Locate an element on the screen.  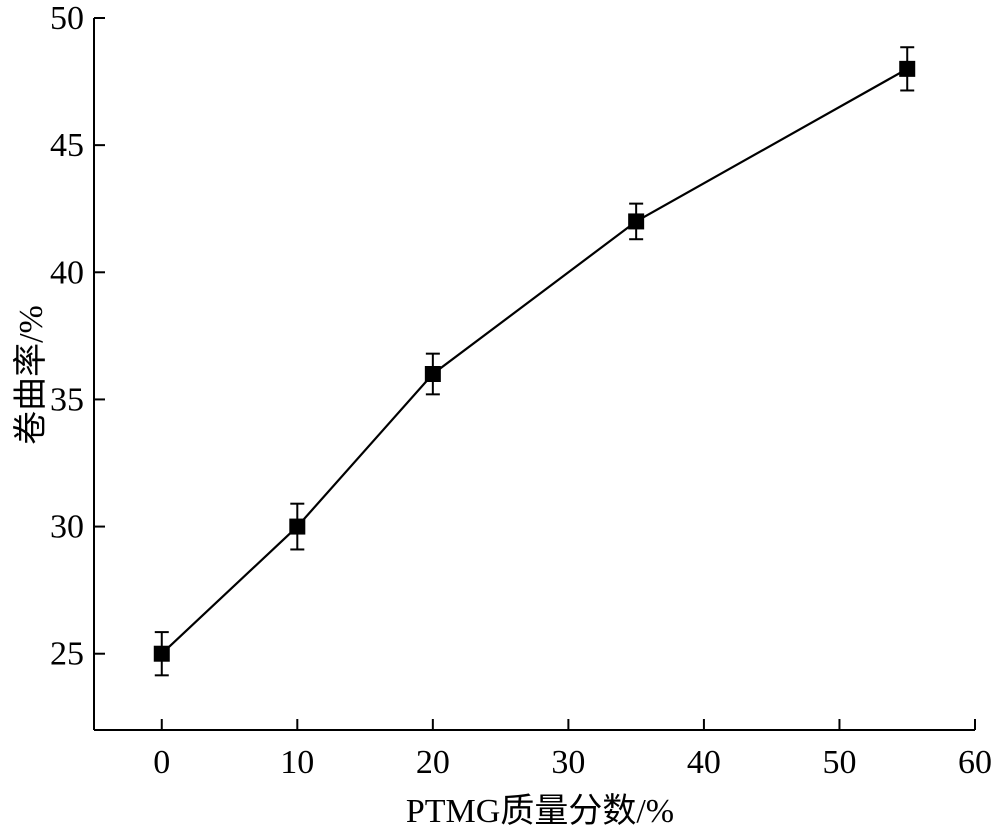
x-tick-label: 10 is located at coordinates (297, 762).